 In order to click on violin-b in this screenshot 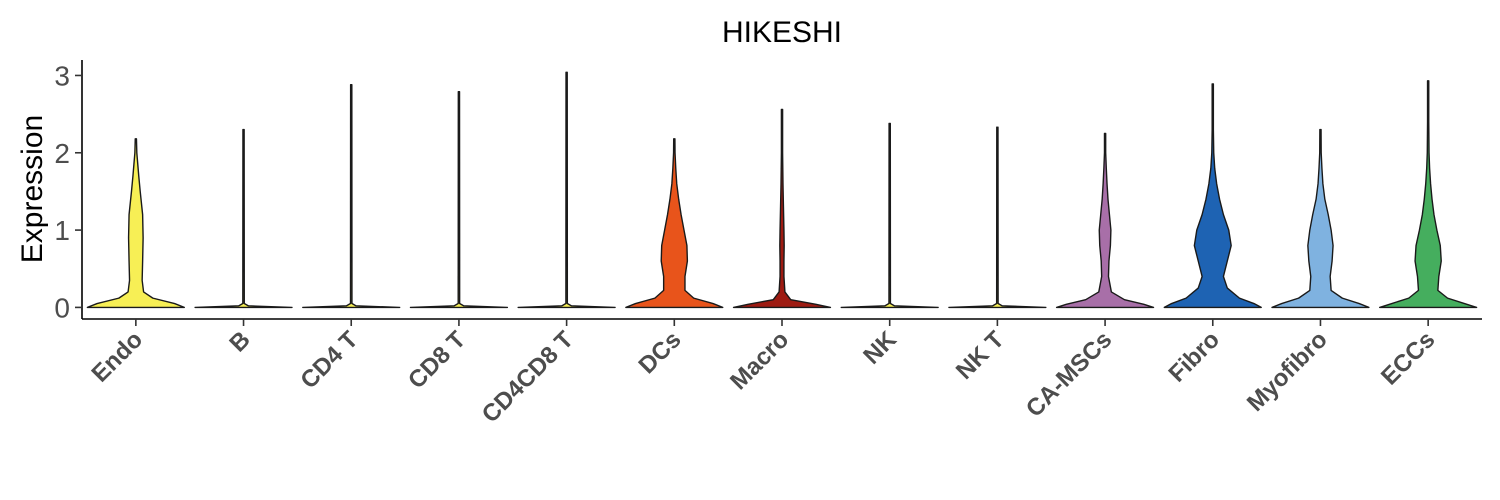, I will do `click(243, 218)`.